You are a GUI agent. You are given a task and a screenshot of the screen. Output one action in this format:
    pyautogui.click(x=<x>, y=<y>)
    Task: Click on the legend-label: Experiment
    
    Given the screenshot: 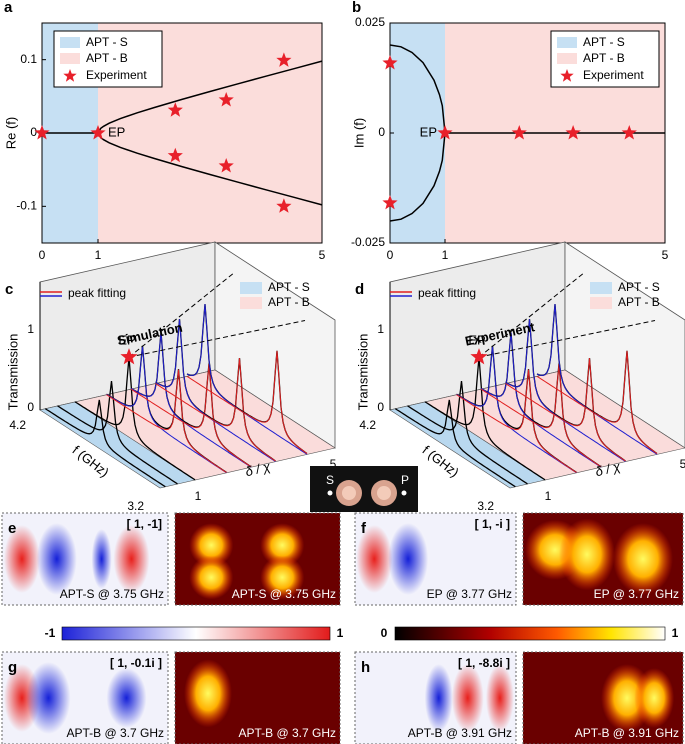 What is the action you would take?
    pyautogui.click(x=116, y=75)
    